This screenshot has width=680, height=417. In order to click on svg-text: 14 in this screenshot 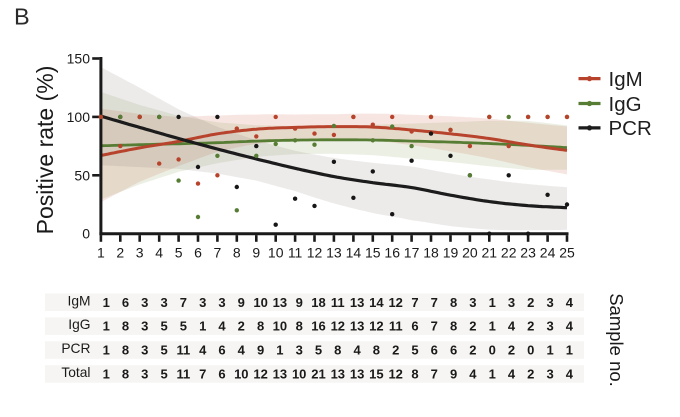, I will do `click(376, 302)`.